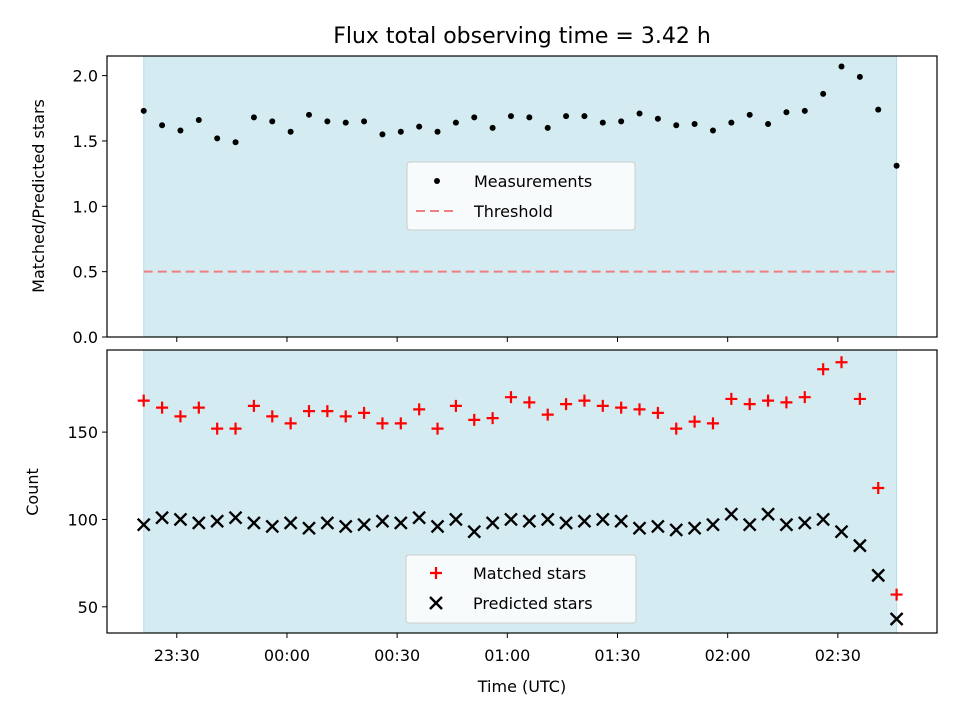 The height and width of the screenshot is (720, 960). I want to click on legend-marker-measurements, so click(437, 181).